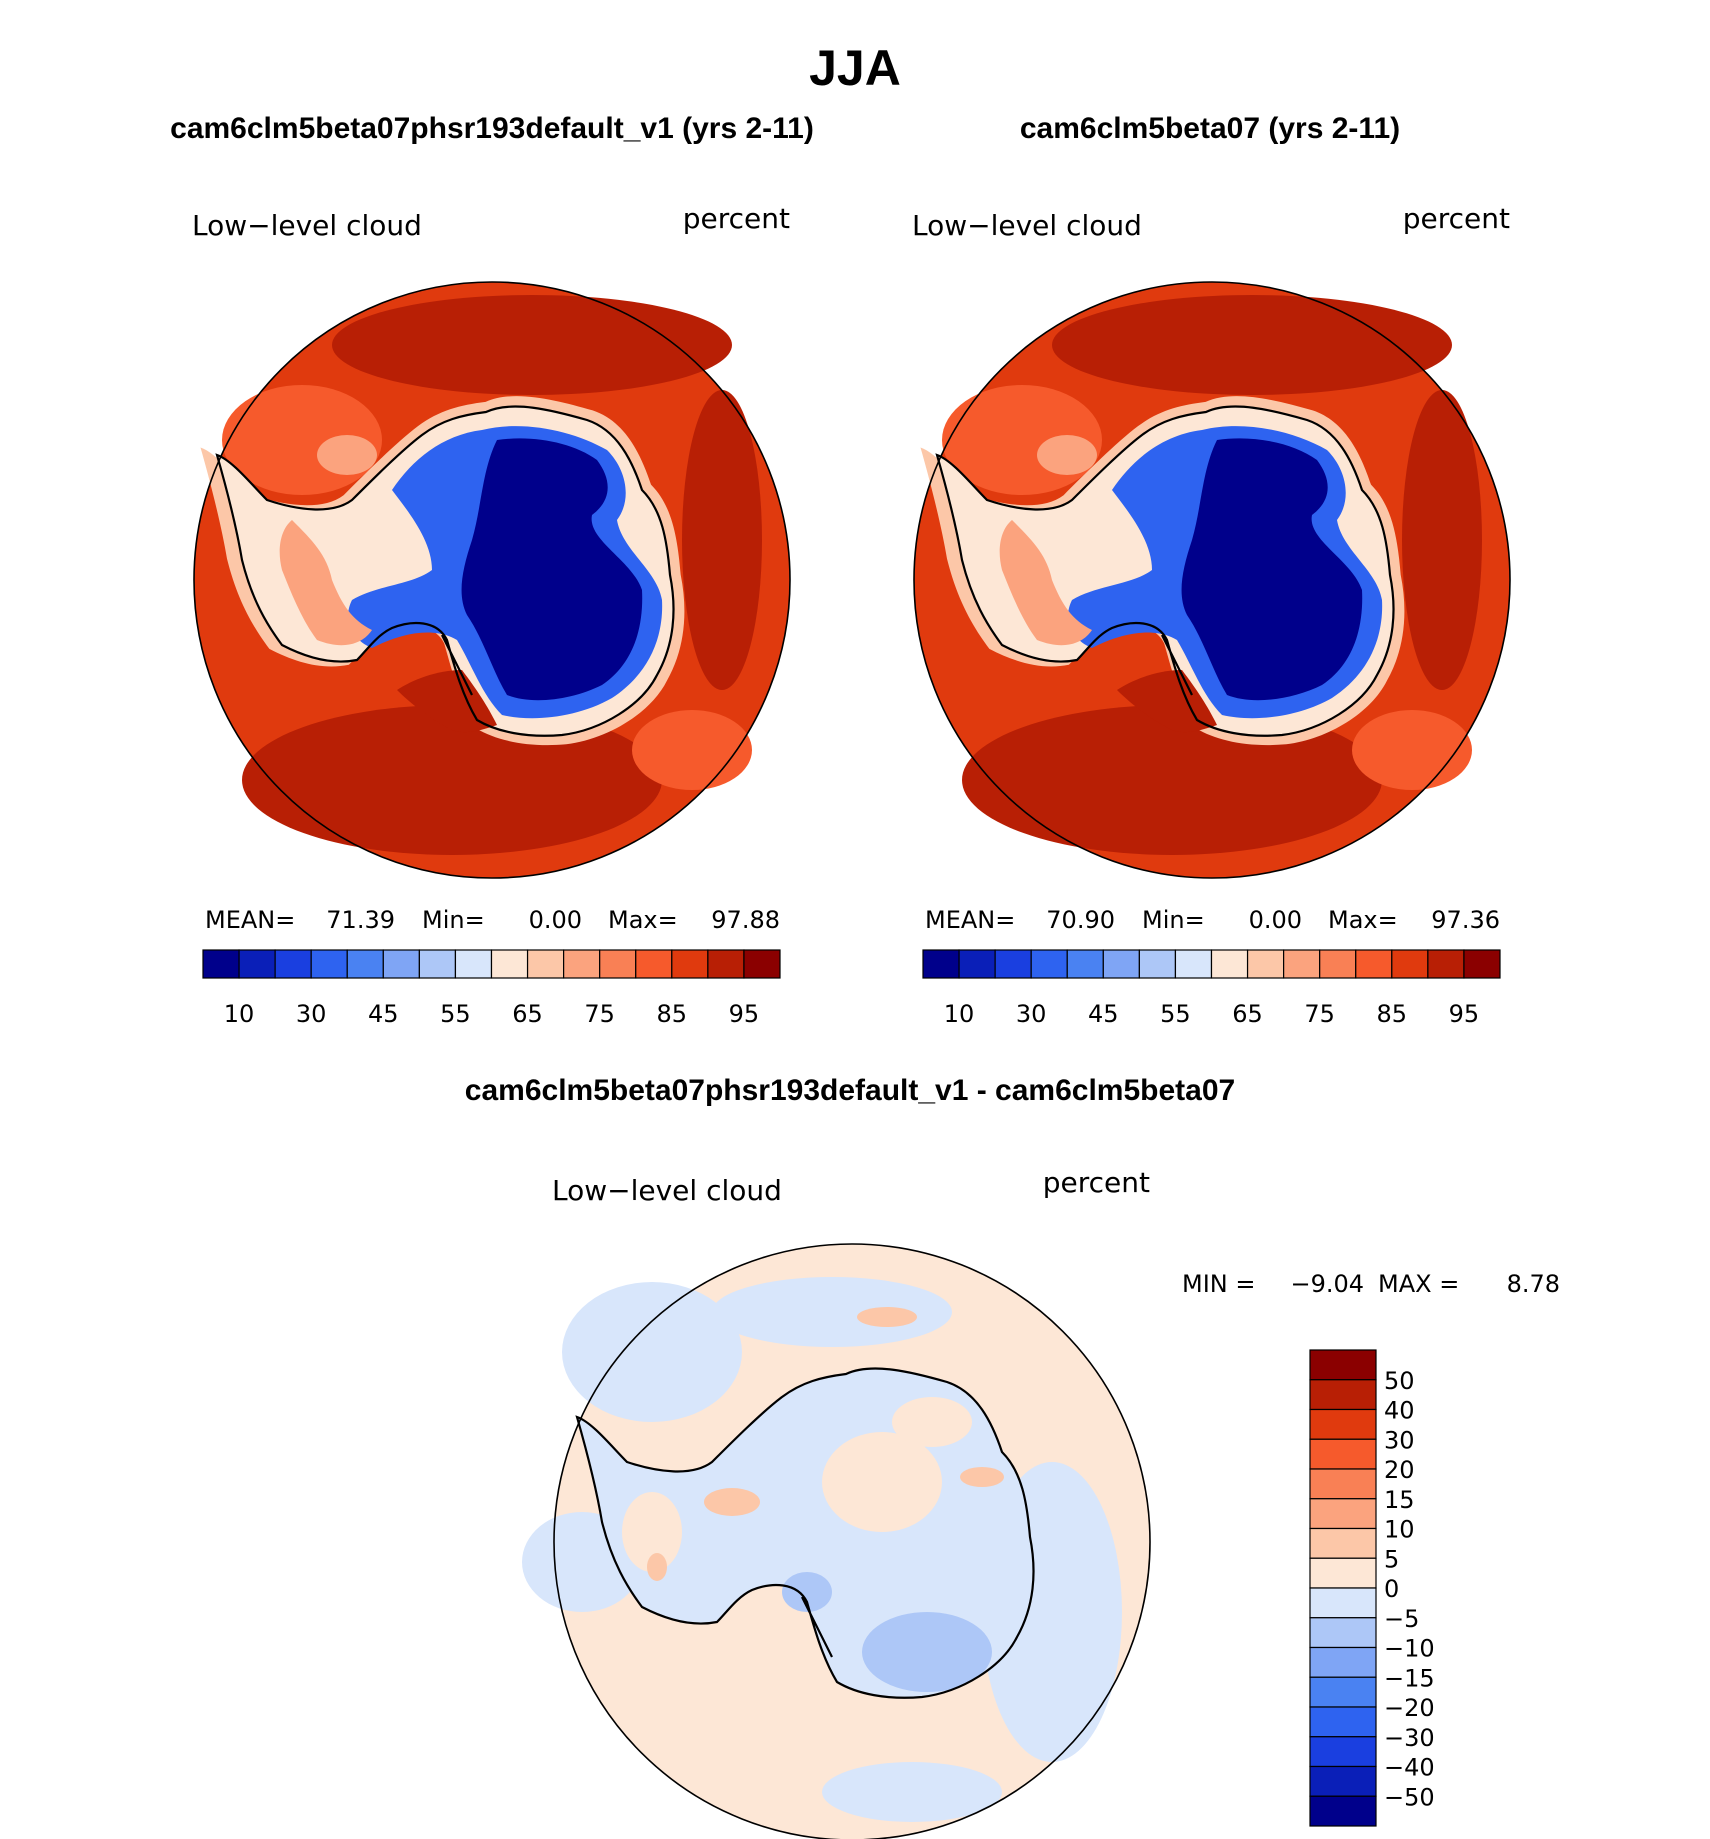 The height and width of the screenshot is (1839, 1710). I want to click on panel1-colorbar-tick-label: 45, so click(383, 1014).